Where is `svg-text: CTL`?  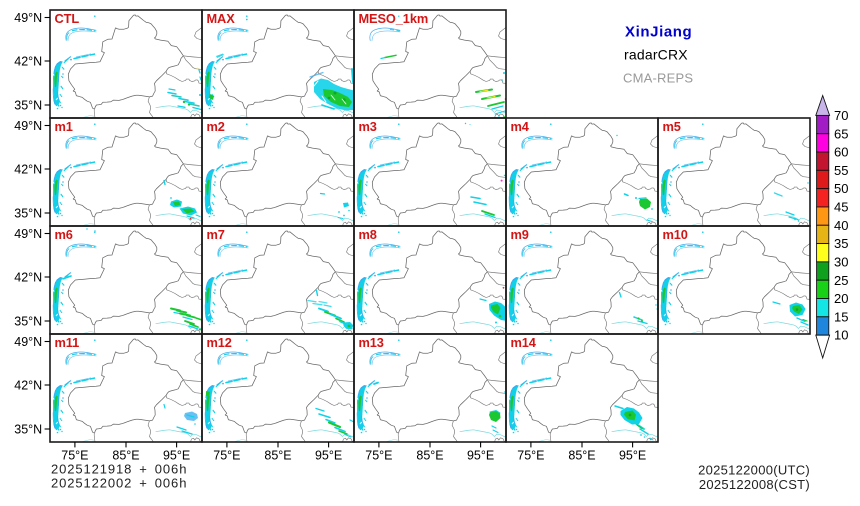
svg-text: CTL is located at coordinates (67, 18).